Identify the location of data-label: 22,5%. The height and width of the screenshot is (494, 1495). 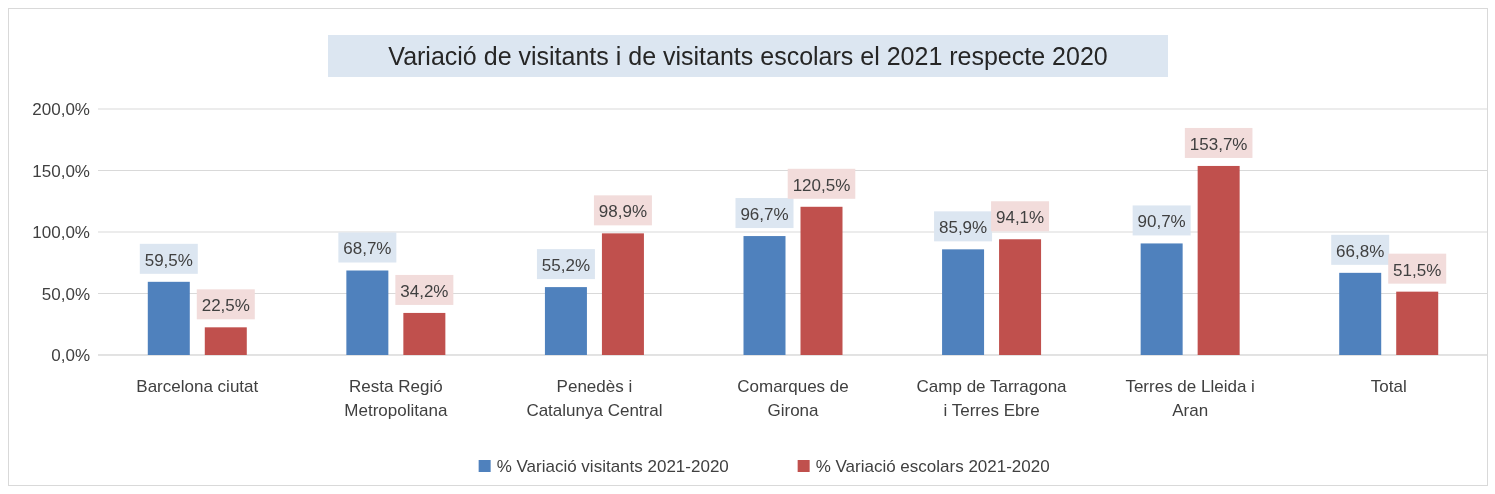
(225, 306).